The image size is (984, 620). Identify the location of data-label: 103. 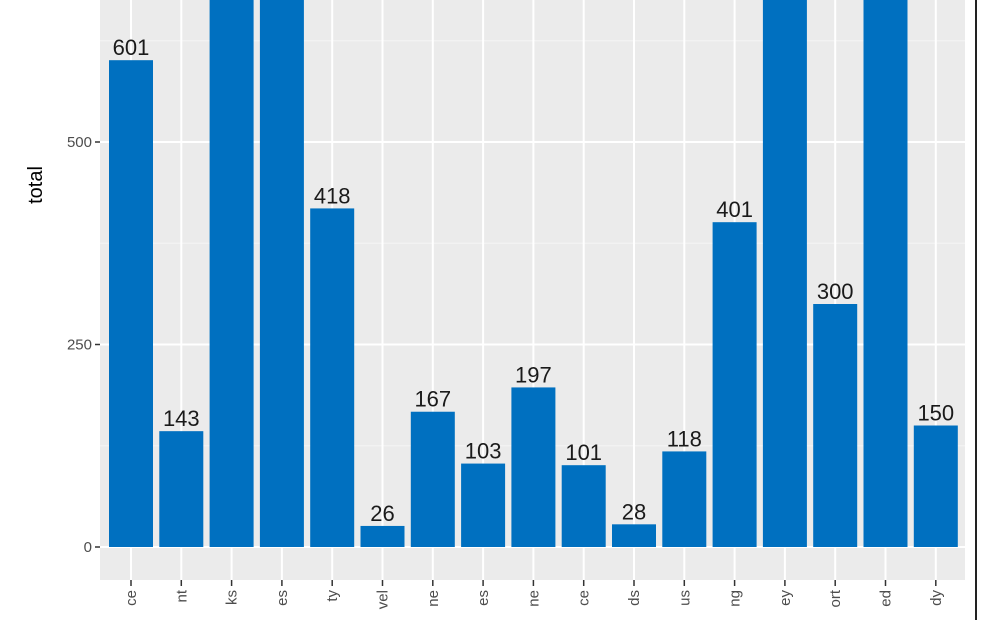
(483, 451).